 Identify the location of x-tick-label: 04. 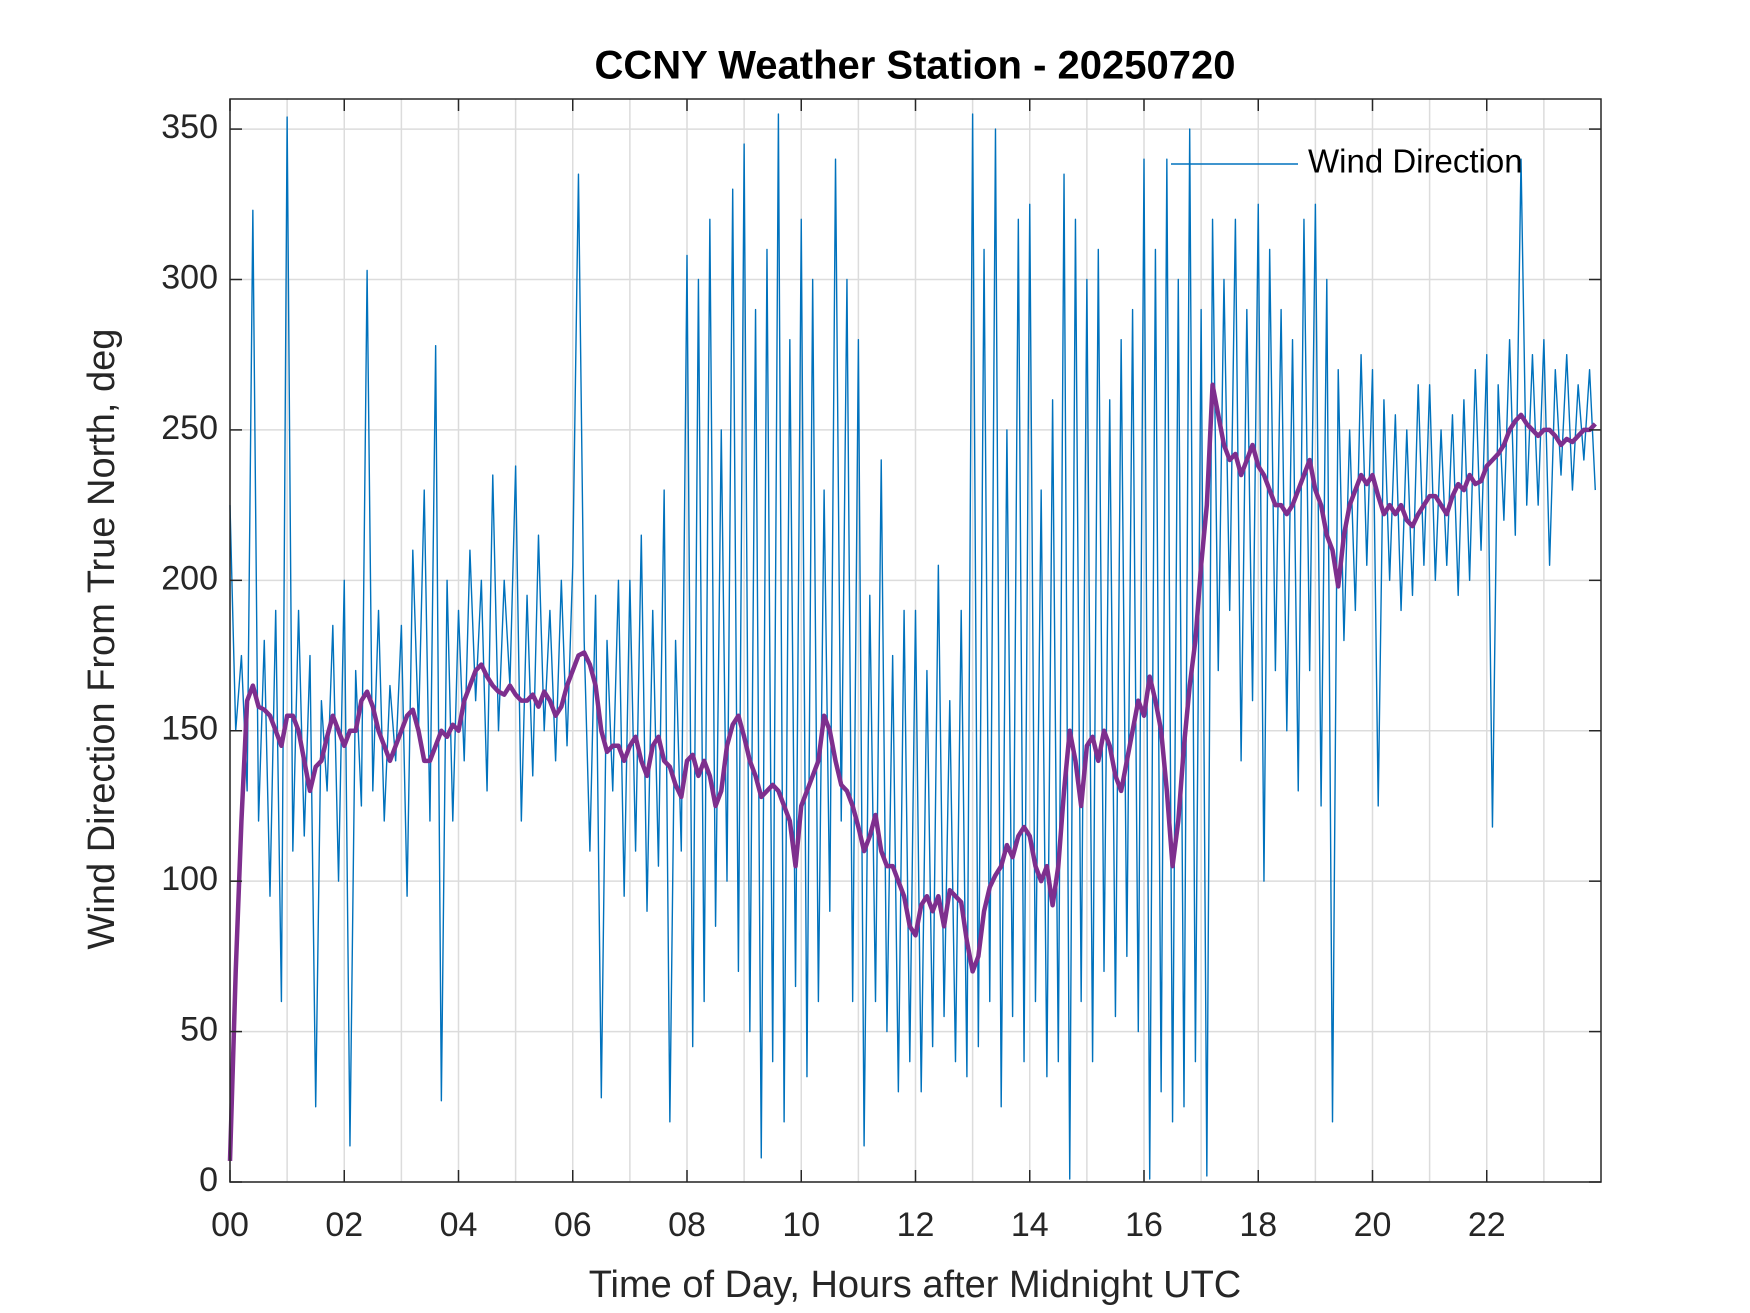
(459, 1225).